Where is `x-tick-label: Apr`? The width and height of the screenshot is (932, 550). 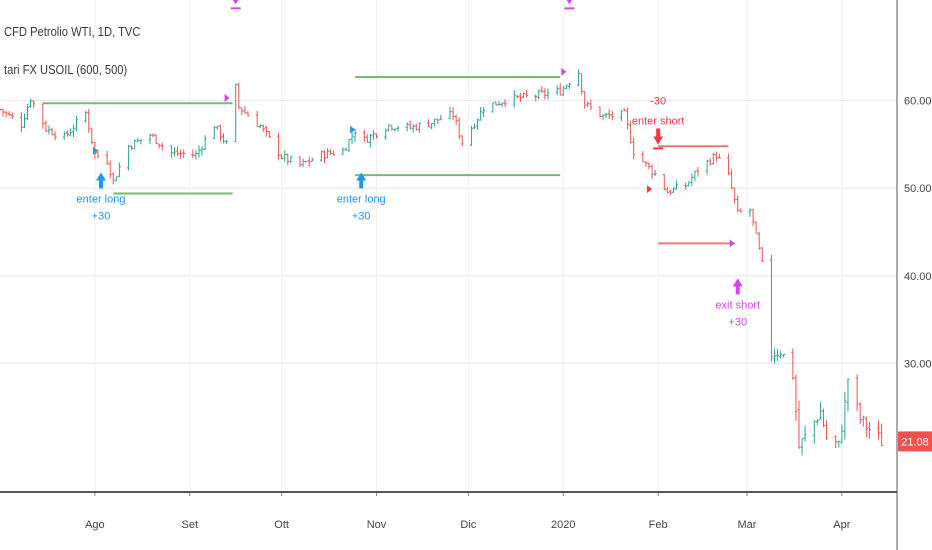
x-tick-label: Apr is located at coordinates (841, 525).